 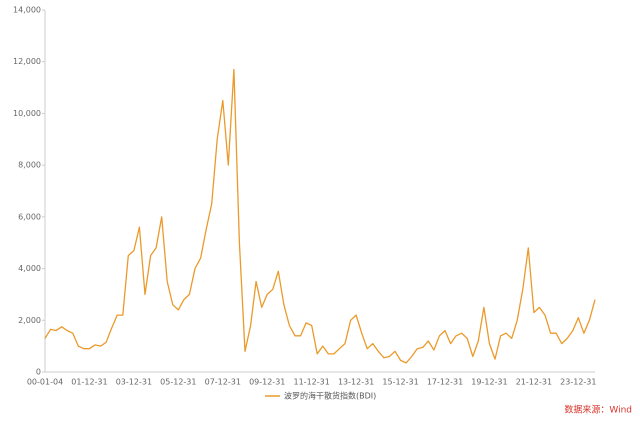 What do you see at coordinates (178, 382) in the screenshot?
I see `x-tick-label: 05-12-31` at bounding box center [178, 382].